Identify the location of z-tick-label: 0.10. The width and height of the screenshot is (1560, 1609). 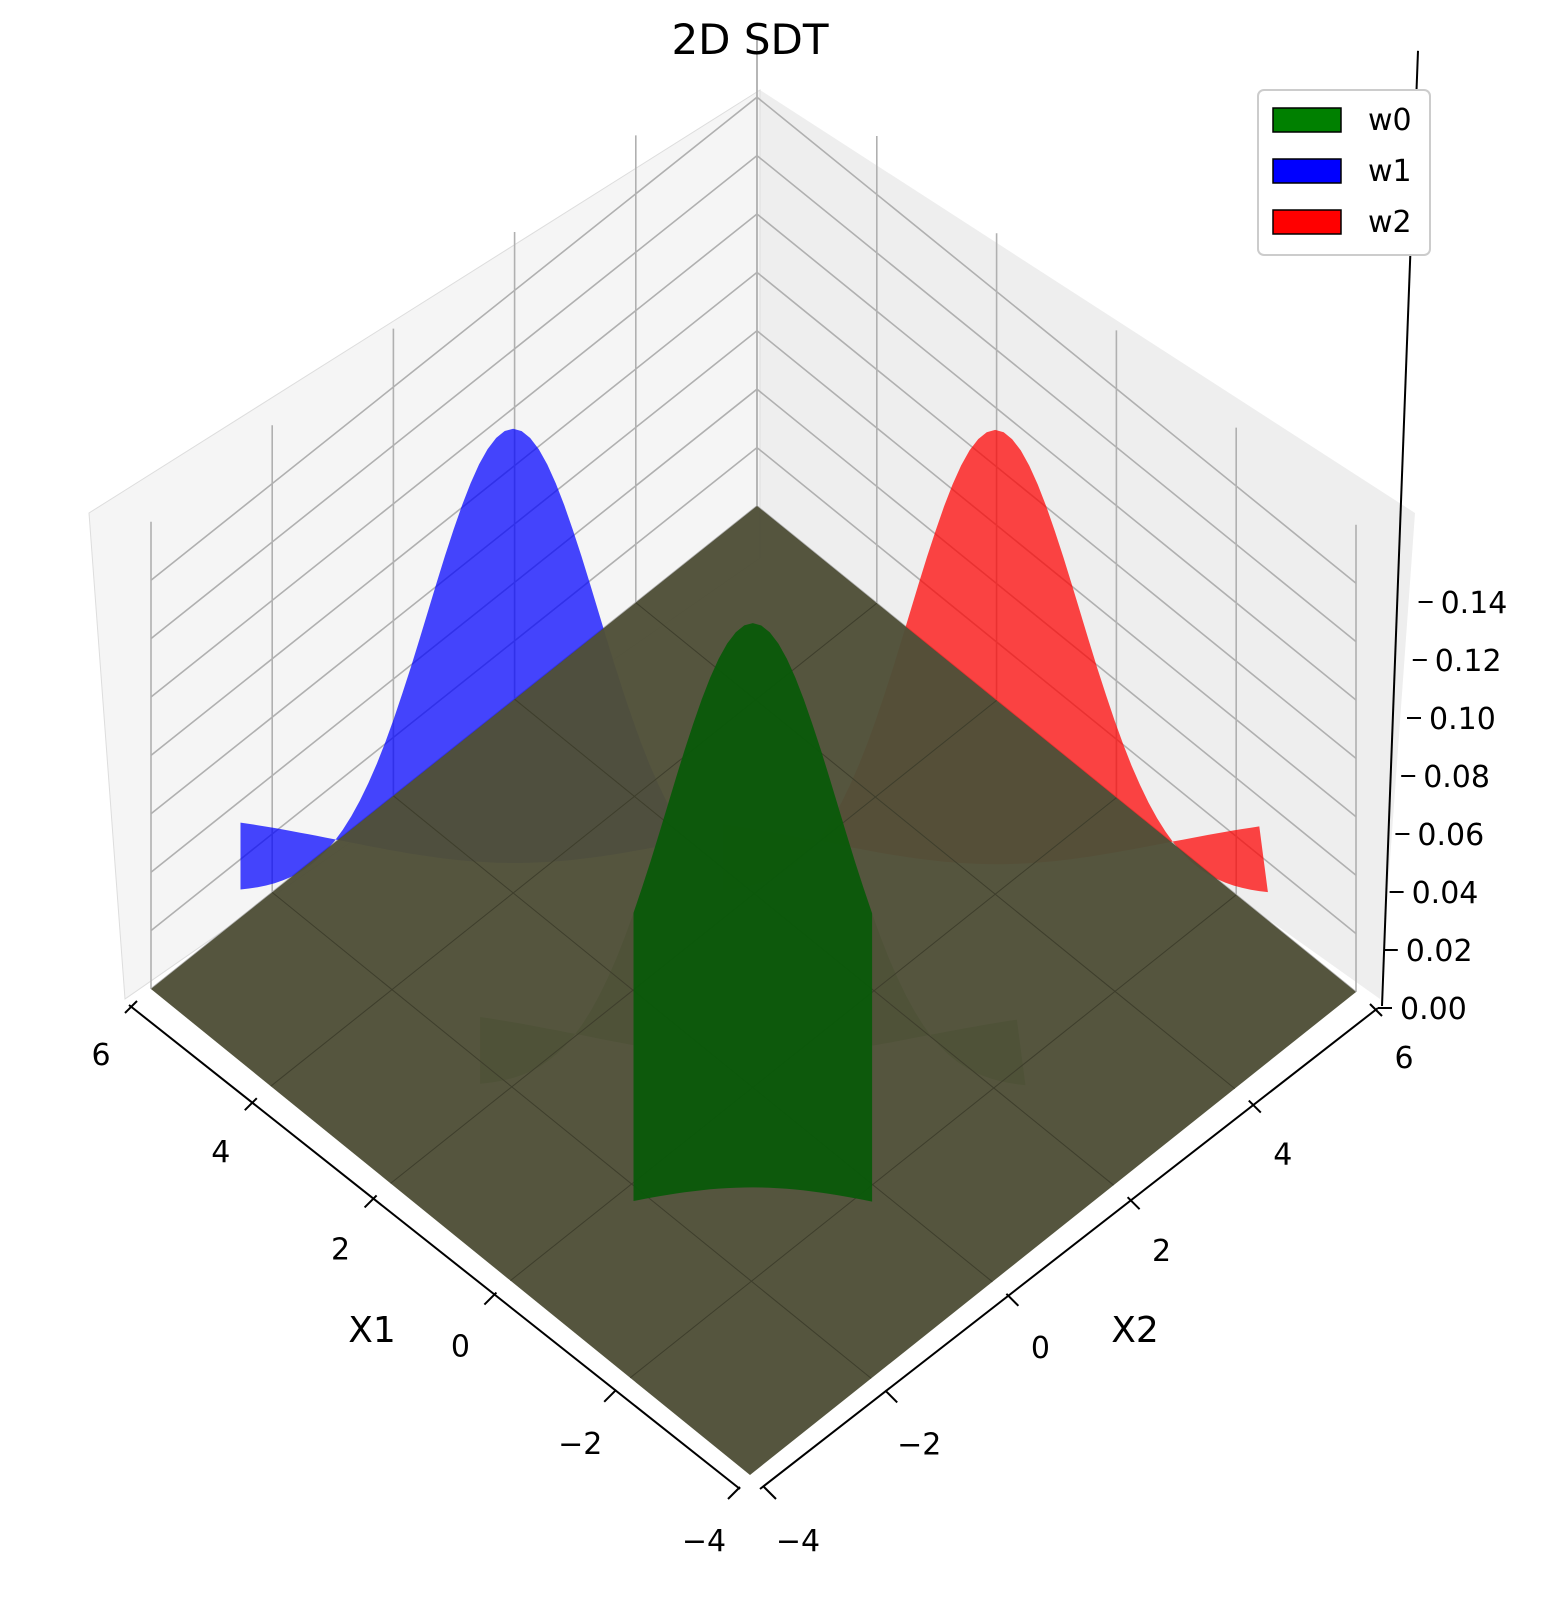
(1462, 719).